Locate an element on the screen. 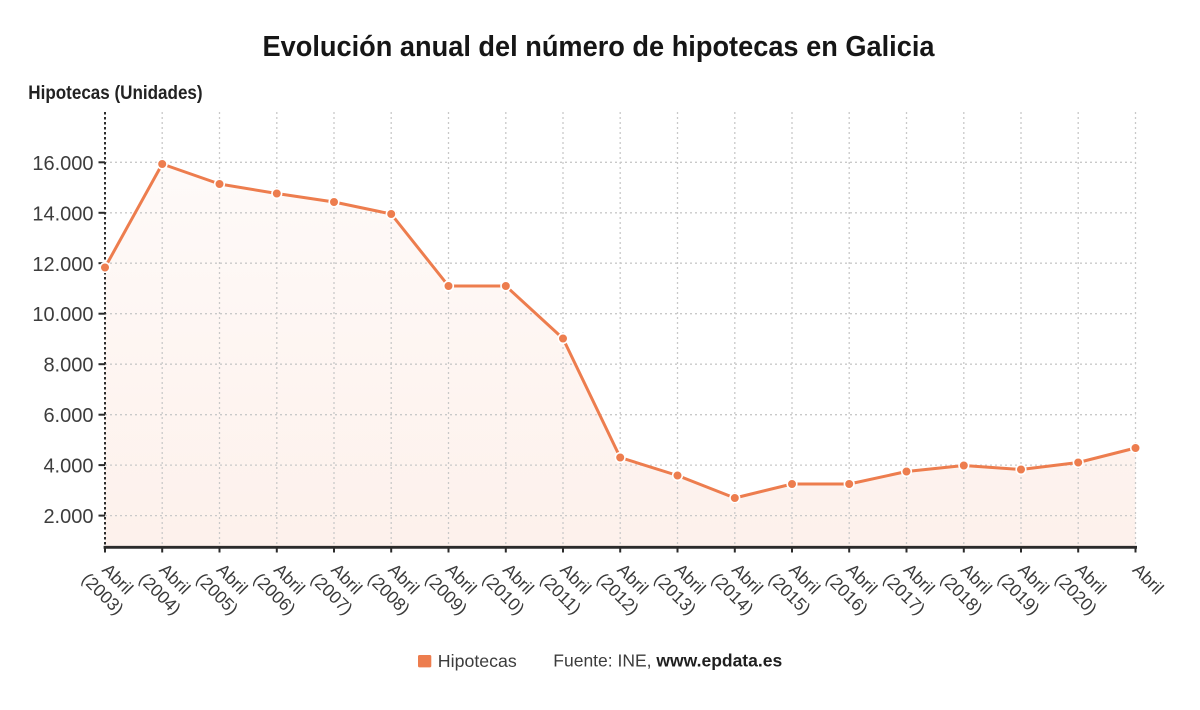 The image size is (1200, 710). svg-text: 8.000 is located at coordinates (68, 366).